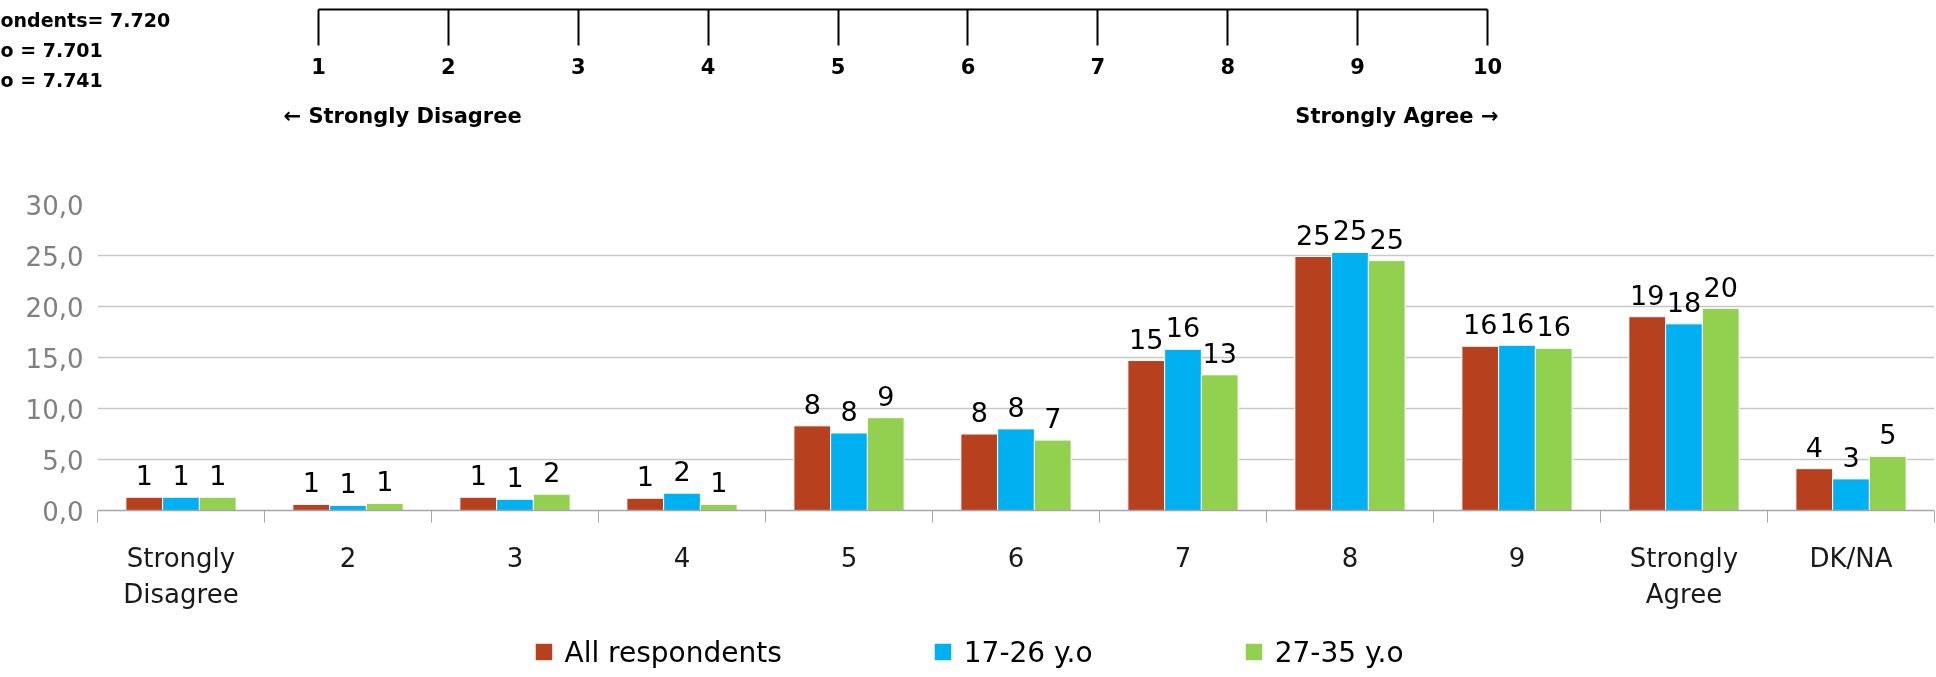 Image resolution: width=1936 pixels, height=677 pixels. What do you see at coordinates (85, 19) in the screenshot?
I see `text: ondents= 7.720` at bounding box center [85, 19].